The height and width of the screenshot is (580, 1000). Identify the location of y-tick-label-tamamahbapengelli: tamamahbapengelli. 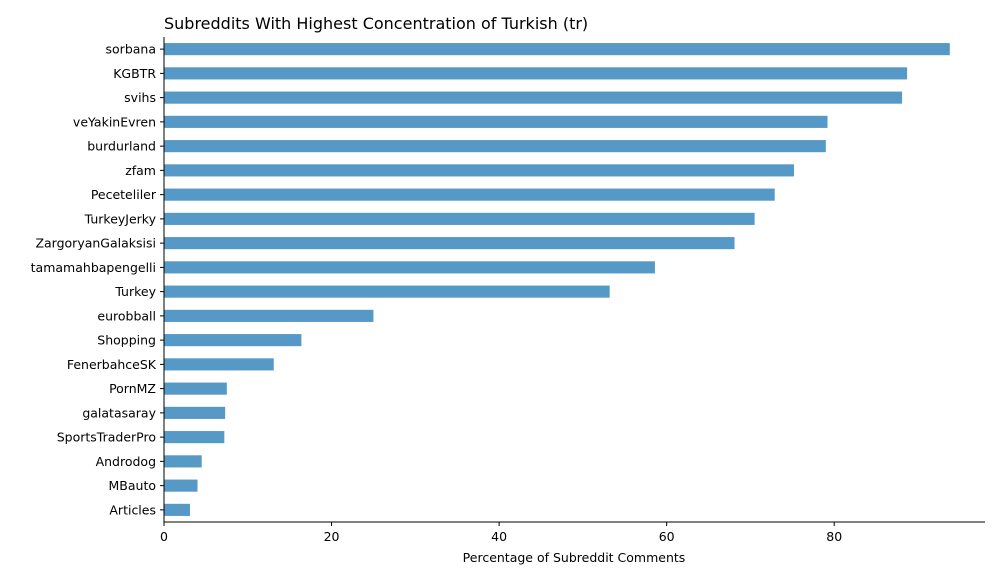
(93, 267).